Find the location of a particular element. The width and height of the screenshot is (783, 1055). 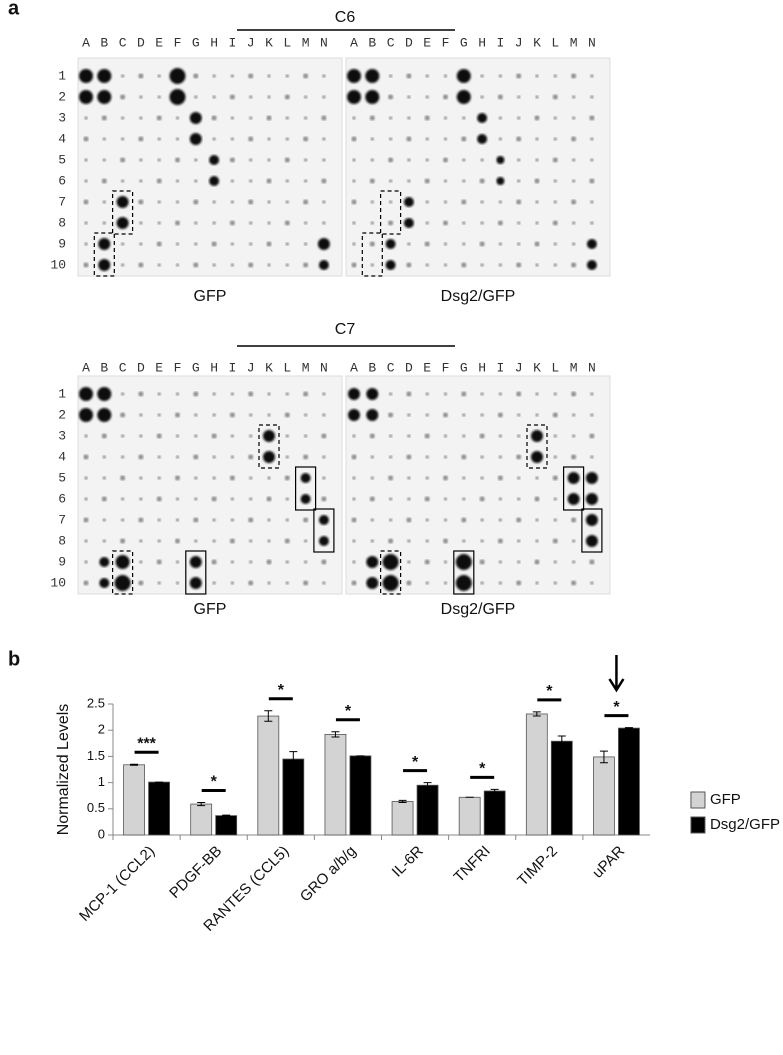

x-tick-label: PDGF-BB is located at coordinates (195, 872).